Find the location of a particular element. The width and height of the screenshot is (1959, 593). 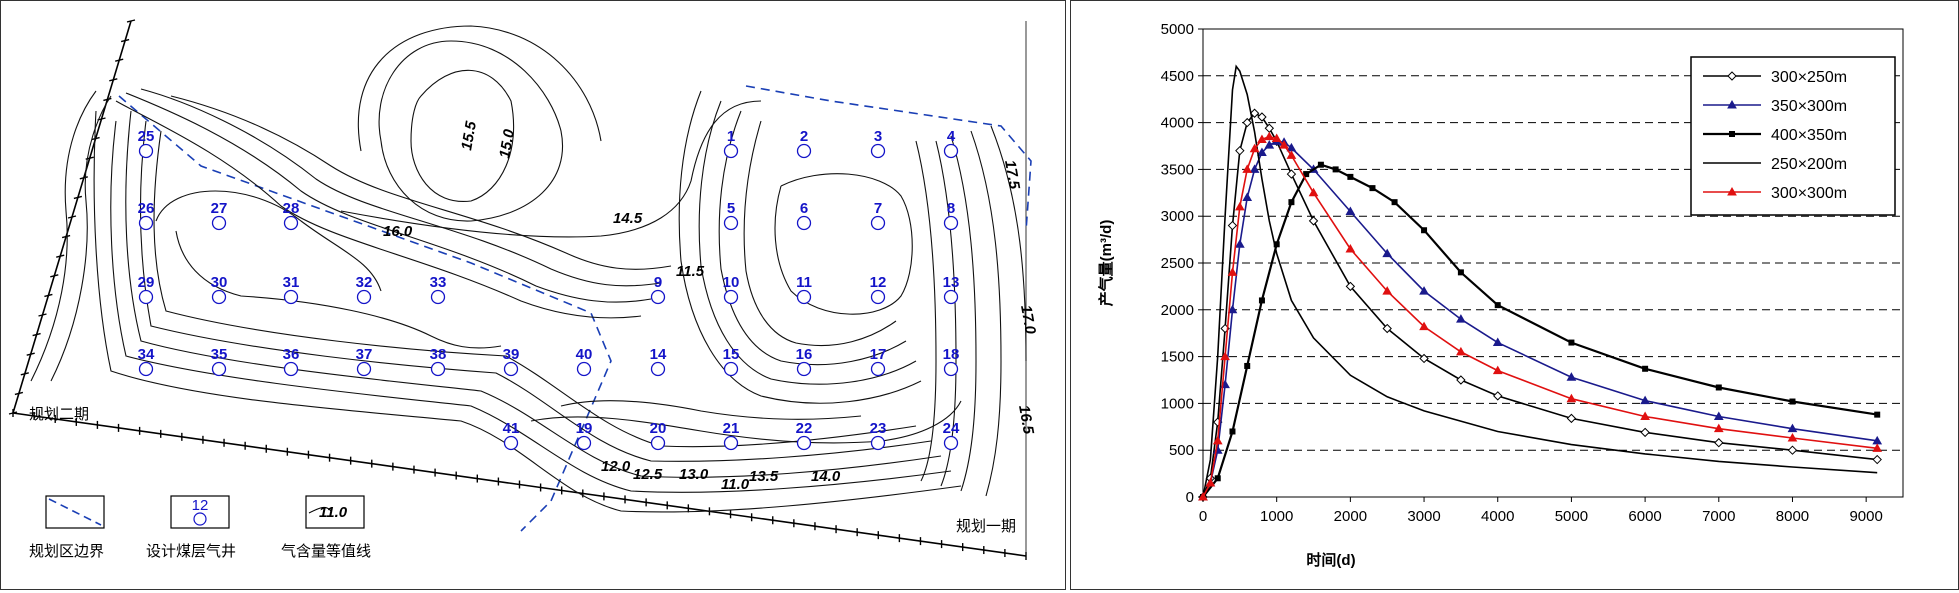

legend-label: 300×250m is located at coordinates (1809, 77).